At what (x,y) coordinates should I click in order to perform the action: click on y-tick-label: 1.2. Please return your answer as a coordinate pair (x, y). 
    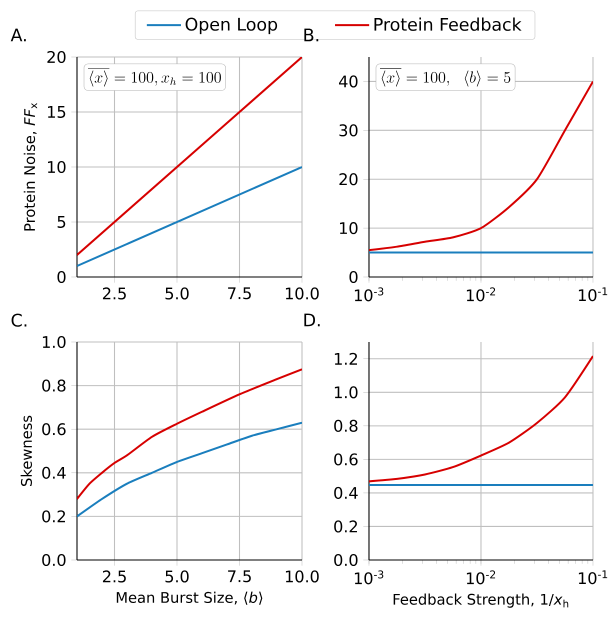
    Looking at the image, I should click on (345, 358).